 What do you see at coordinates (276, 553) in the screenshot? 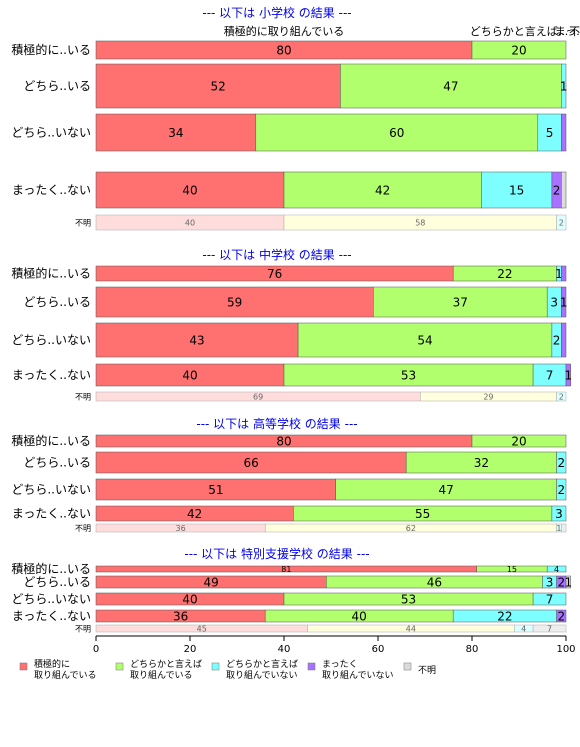
I see `panel-title: --- 以下は 特別支援学校 の結果 ---` at bounding box center [276, 553].